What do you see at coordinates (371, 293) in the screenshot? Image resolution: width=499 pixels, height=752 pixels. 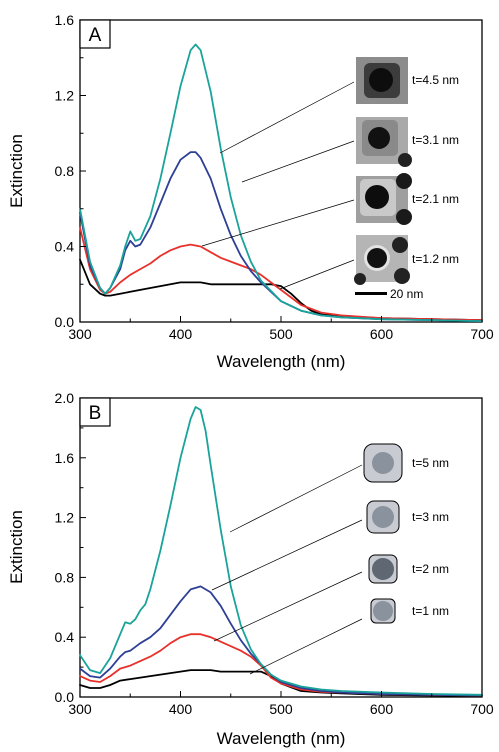 I see `scale-bar` at bounding box center [371, 293].